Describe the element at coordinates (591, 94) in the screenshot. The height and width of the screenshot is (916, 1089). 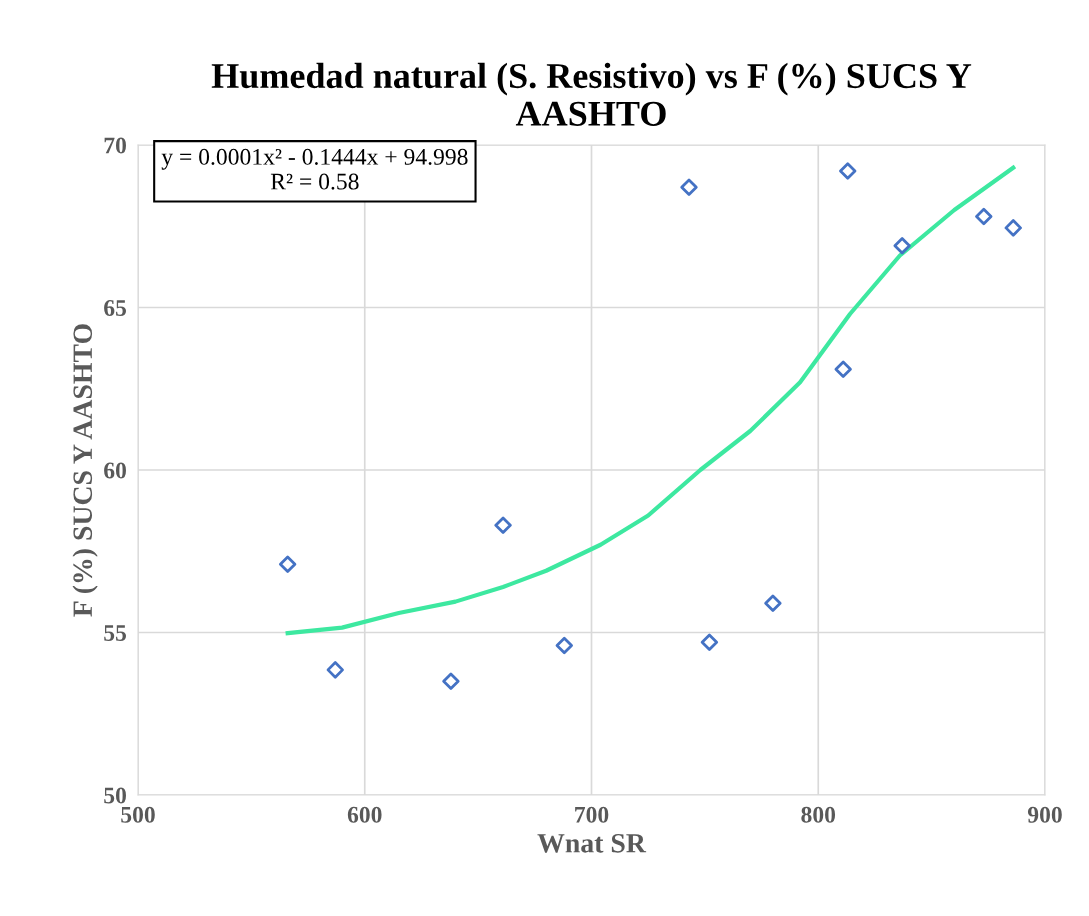
I see `chart-title: Humedad natural (S. Resistivo) vs F (%) SUCS Y AASHTO` at that location.